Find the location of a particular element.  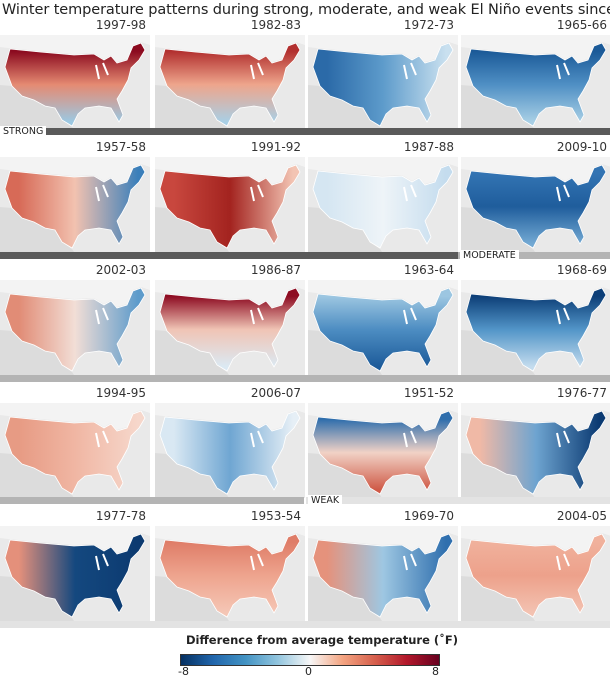

legend-mid-label: 0 is located at coordinates (308, 671).